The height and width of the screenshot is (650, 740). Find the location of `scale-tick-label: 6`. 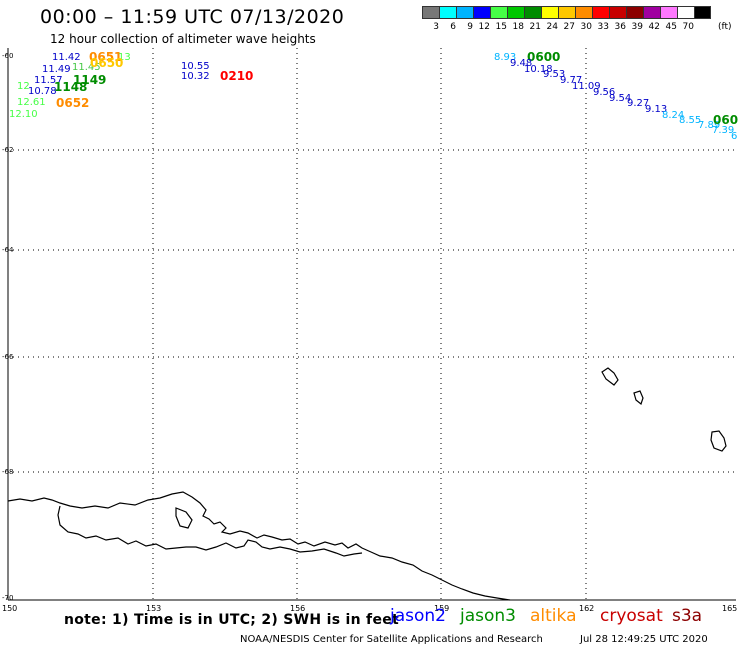

scale-tick-label: 6 is located at coordinates (453, 27).